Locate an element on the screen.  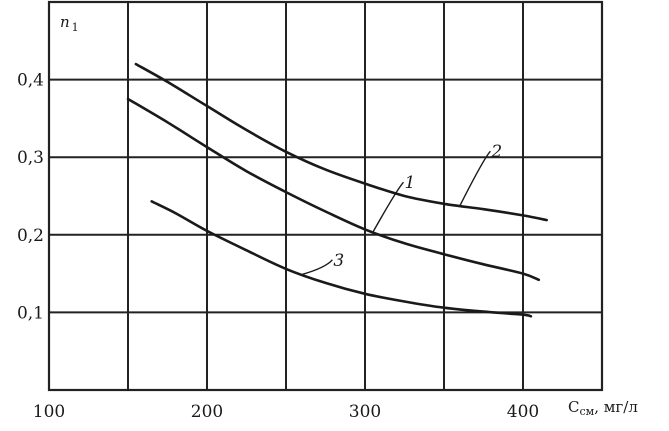
x-tick-label-200: 200 is located at coordinates (207, 412).